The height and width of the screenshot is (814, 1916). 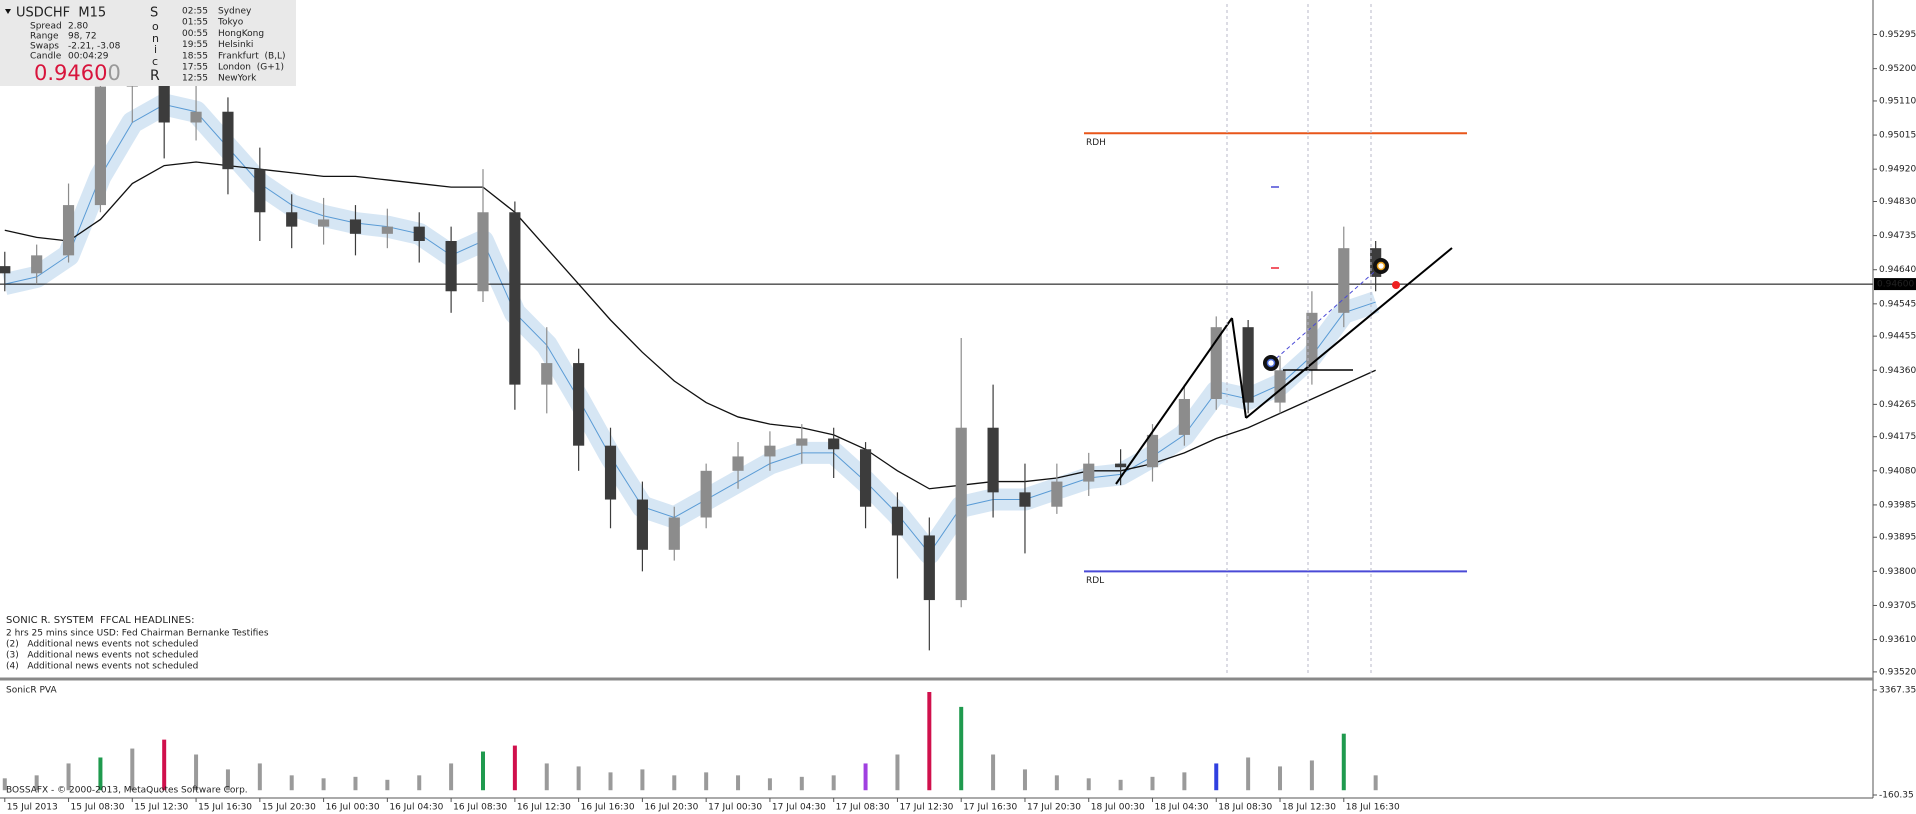 I want to click on y-tick-label: 0.94080, so click(x=1897, y=471).